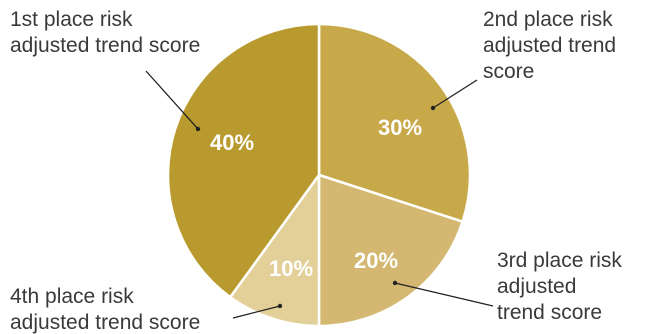  What do you see at coordinates (376, 260) in the screenshot?
I see `slice-percent-label: 20%` at bounding box center [376, 260].